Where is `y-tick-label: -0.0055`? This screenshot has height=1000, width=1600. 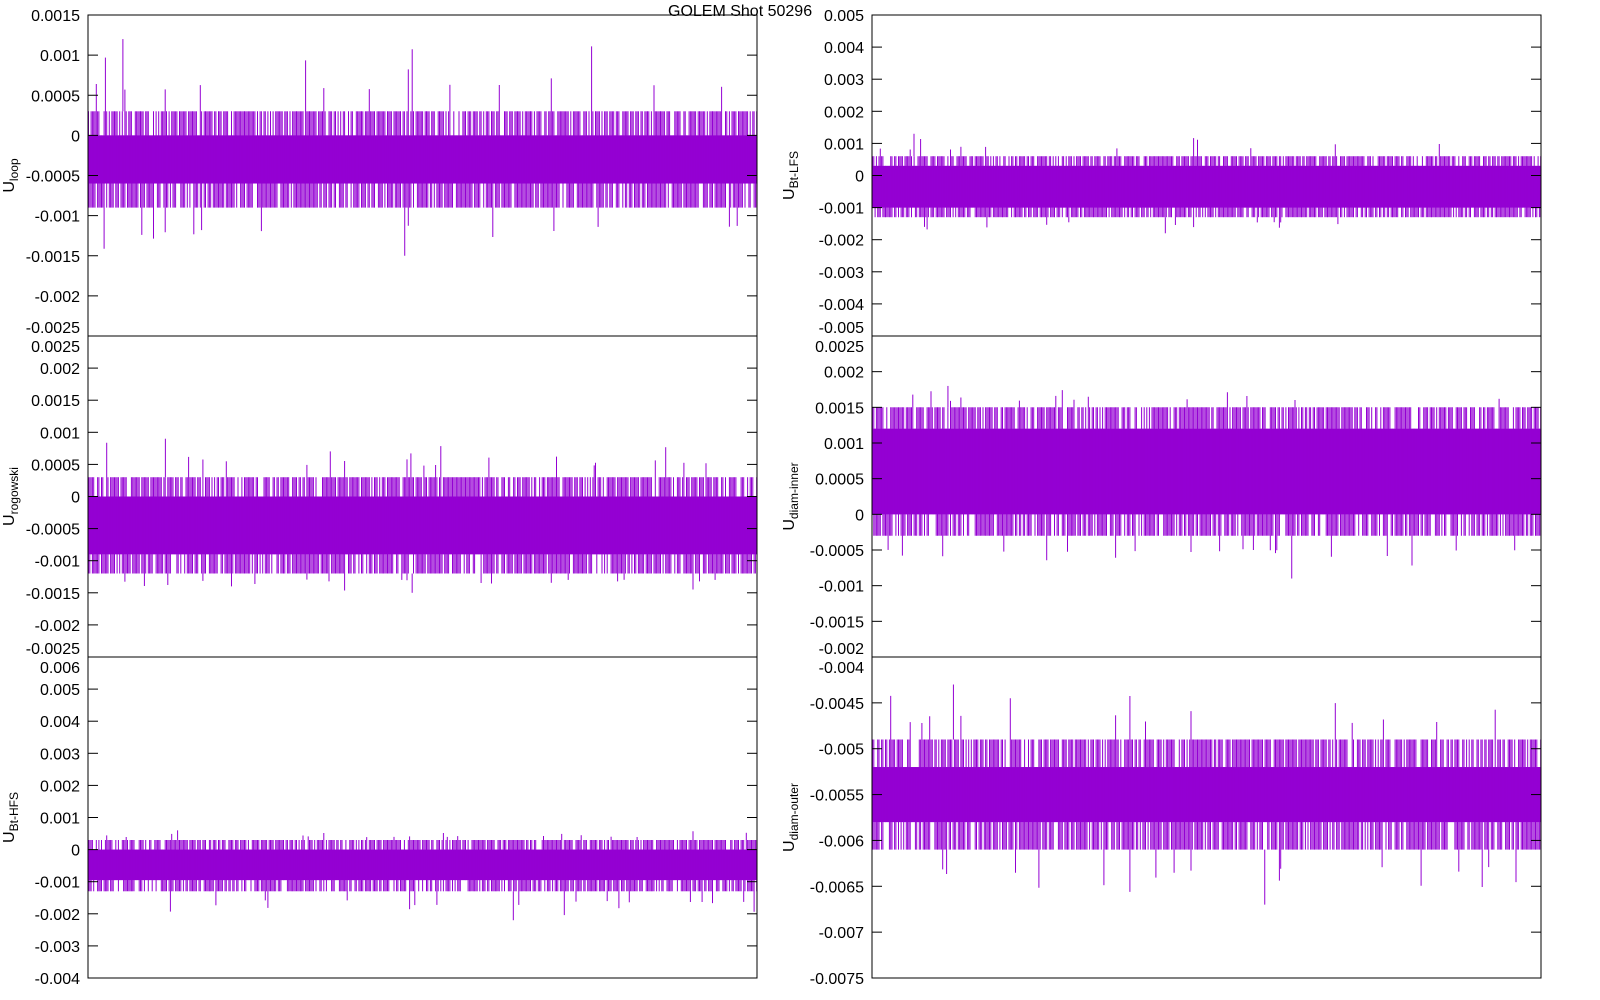 y-tick-label: -0.0055 is located at coordinates (837, 796).